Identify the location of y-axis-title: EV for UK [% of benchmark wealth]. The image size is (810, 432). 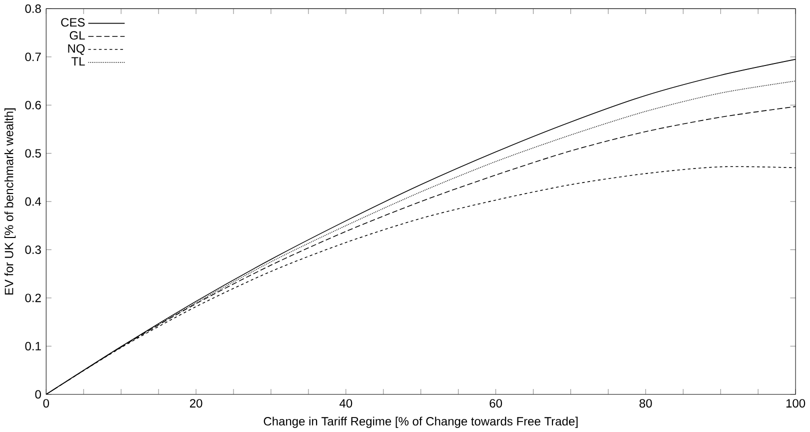
(10, 201).